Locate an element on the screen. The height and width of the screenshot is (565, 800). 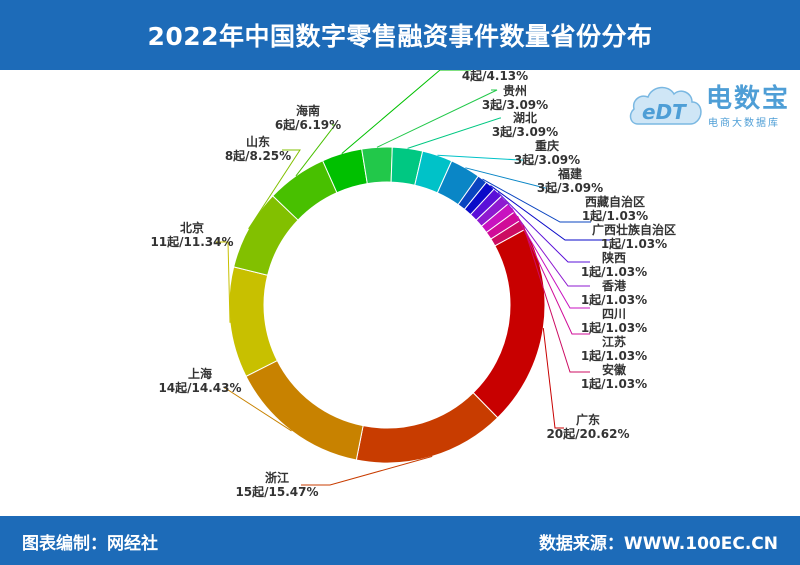
leader-line-山东 is located at coordinates (274, 189).